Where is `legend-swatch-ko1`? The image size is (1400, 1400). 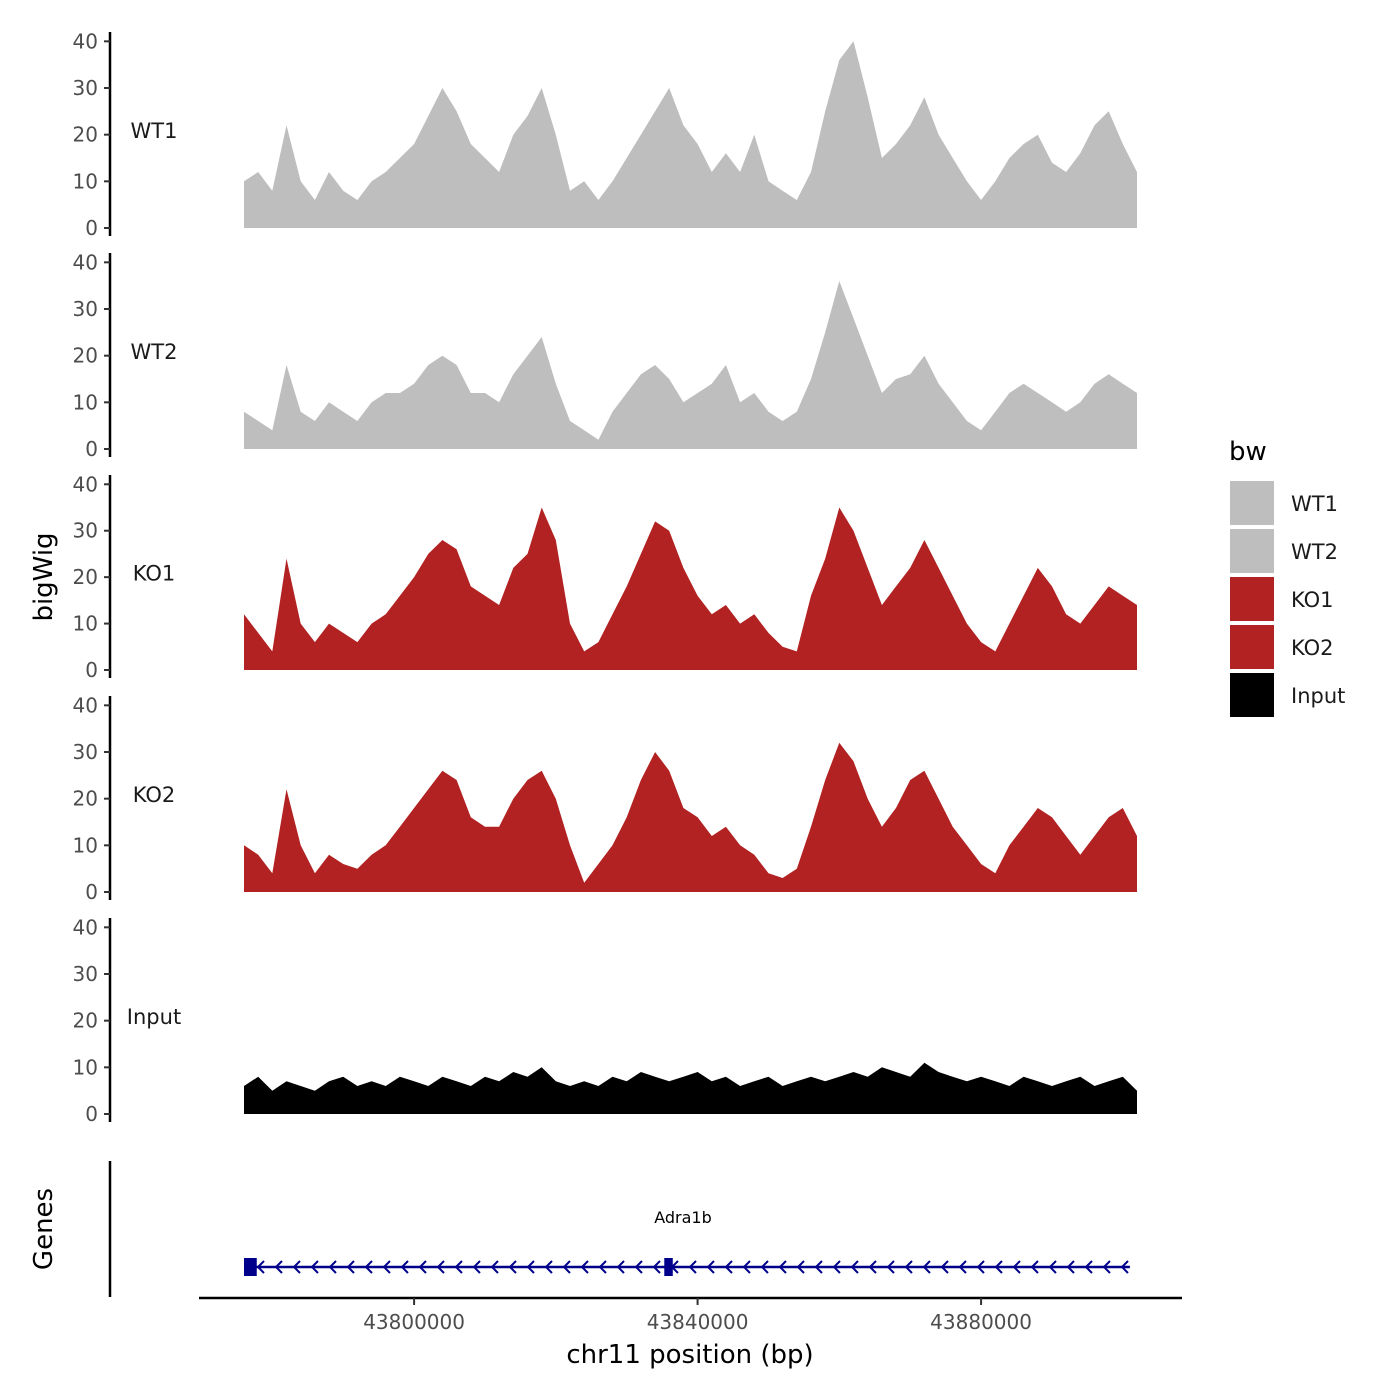 legend-swatch-ko1 is located at coordinates (1252, 599).